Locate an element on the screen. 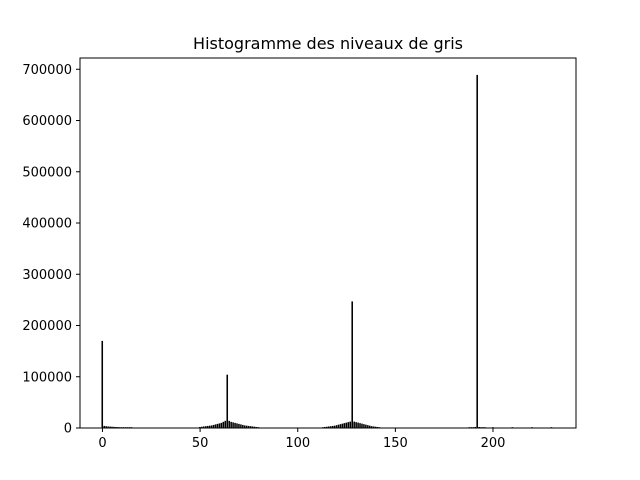 The image size is (640, 480). x-tick-label: 0 is located at coordinates (102, 443).